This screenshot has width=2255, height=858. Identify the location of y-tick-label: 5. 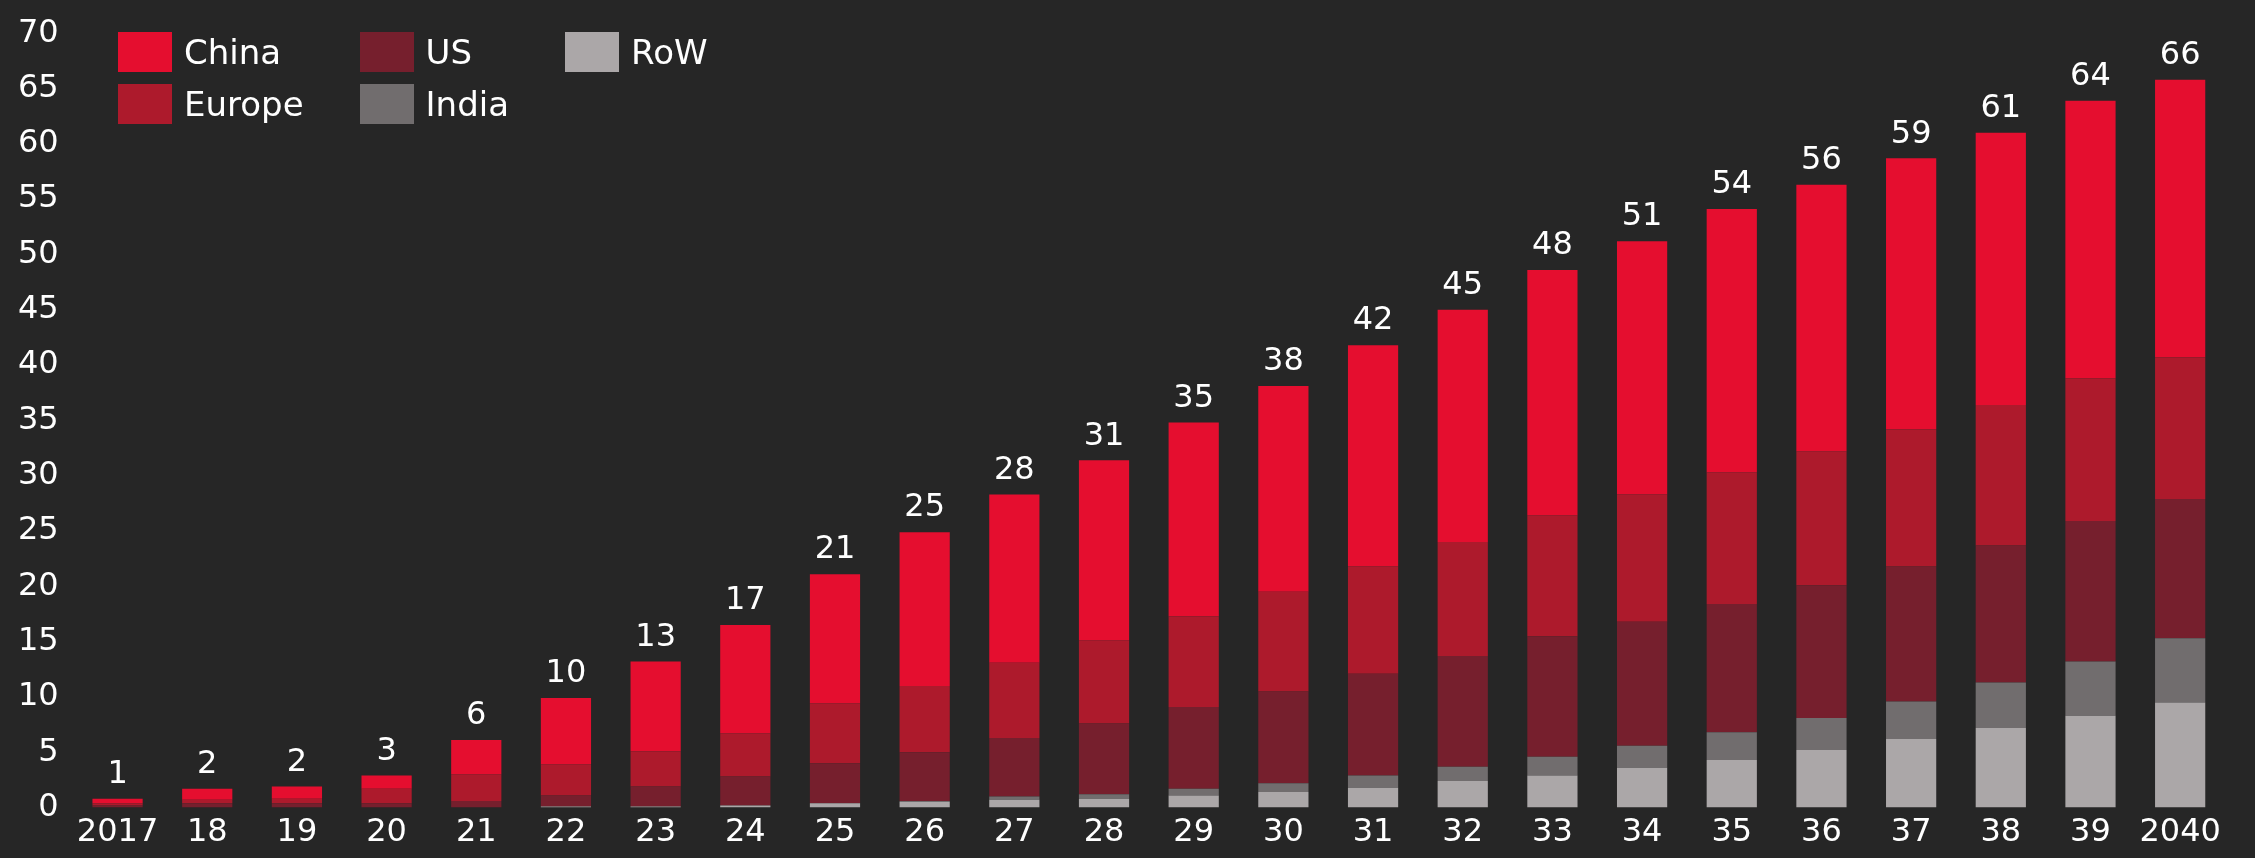
(48, 749).